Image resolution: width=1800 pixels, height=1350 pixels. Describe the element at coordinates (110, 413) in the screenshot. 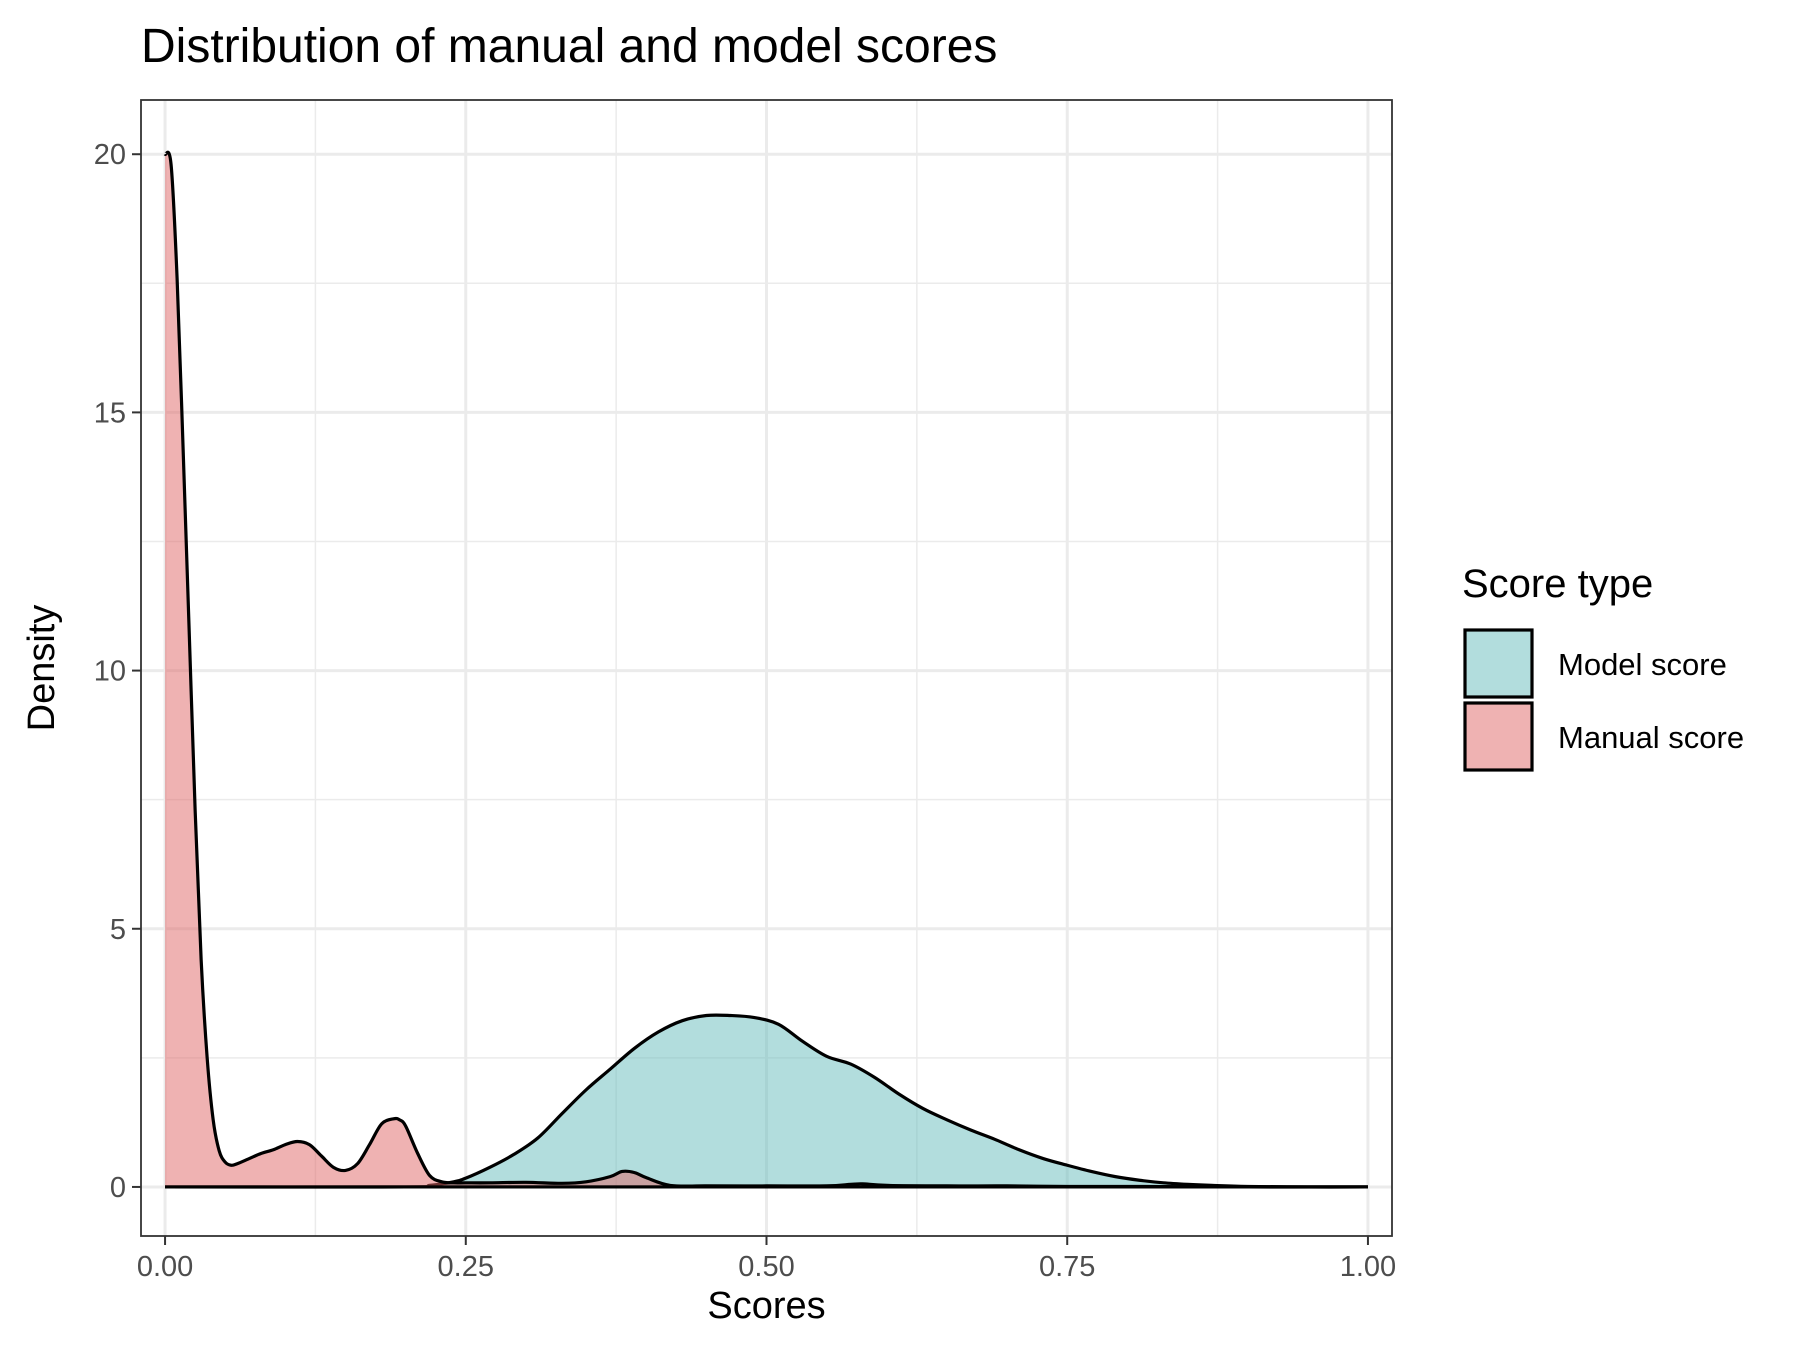

I see `y-tick-label: 15` at that location.